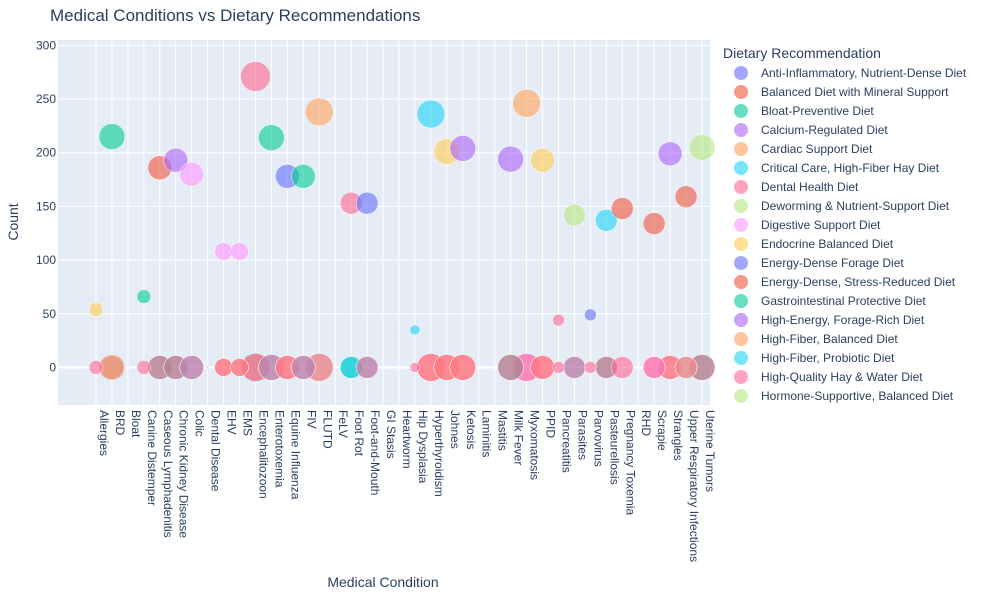  I want to click on x-tick-label: Foot Rot, so click(359, 433).